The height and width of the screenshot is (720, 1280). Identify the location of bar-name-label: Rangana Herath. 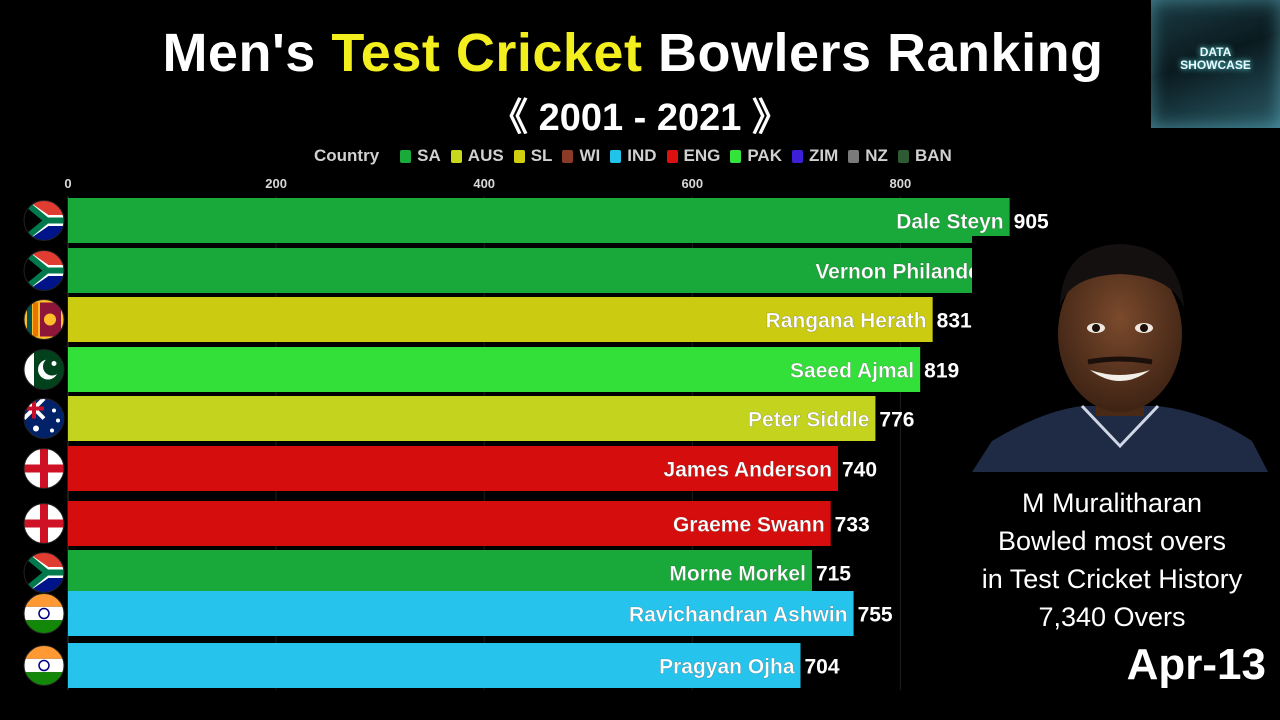
(846, 321).